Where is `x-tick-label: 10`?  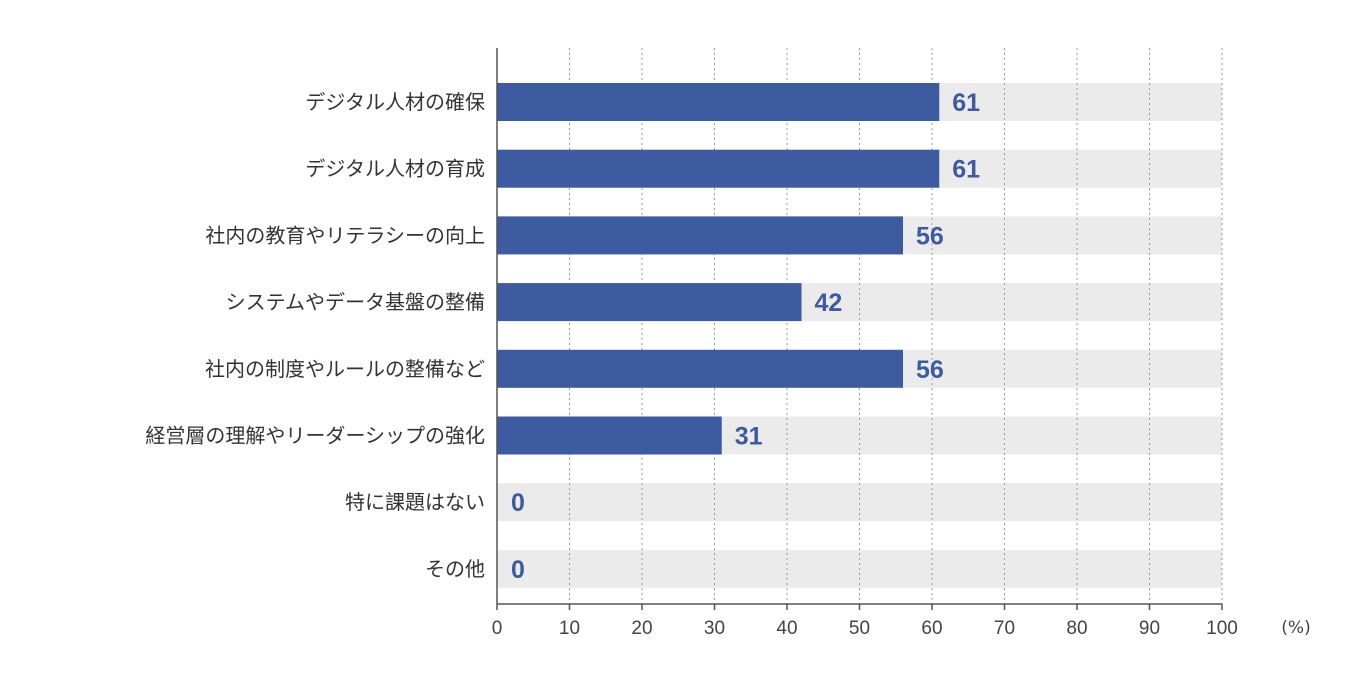
x-tick-label: 10 is located at coordinates (569, 628).